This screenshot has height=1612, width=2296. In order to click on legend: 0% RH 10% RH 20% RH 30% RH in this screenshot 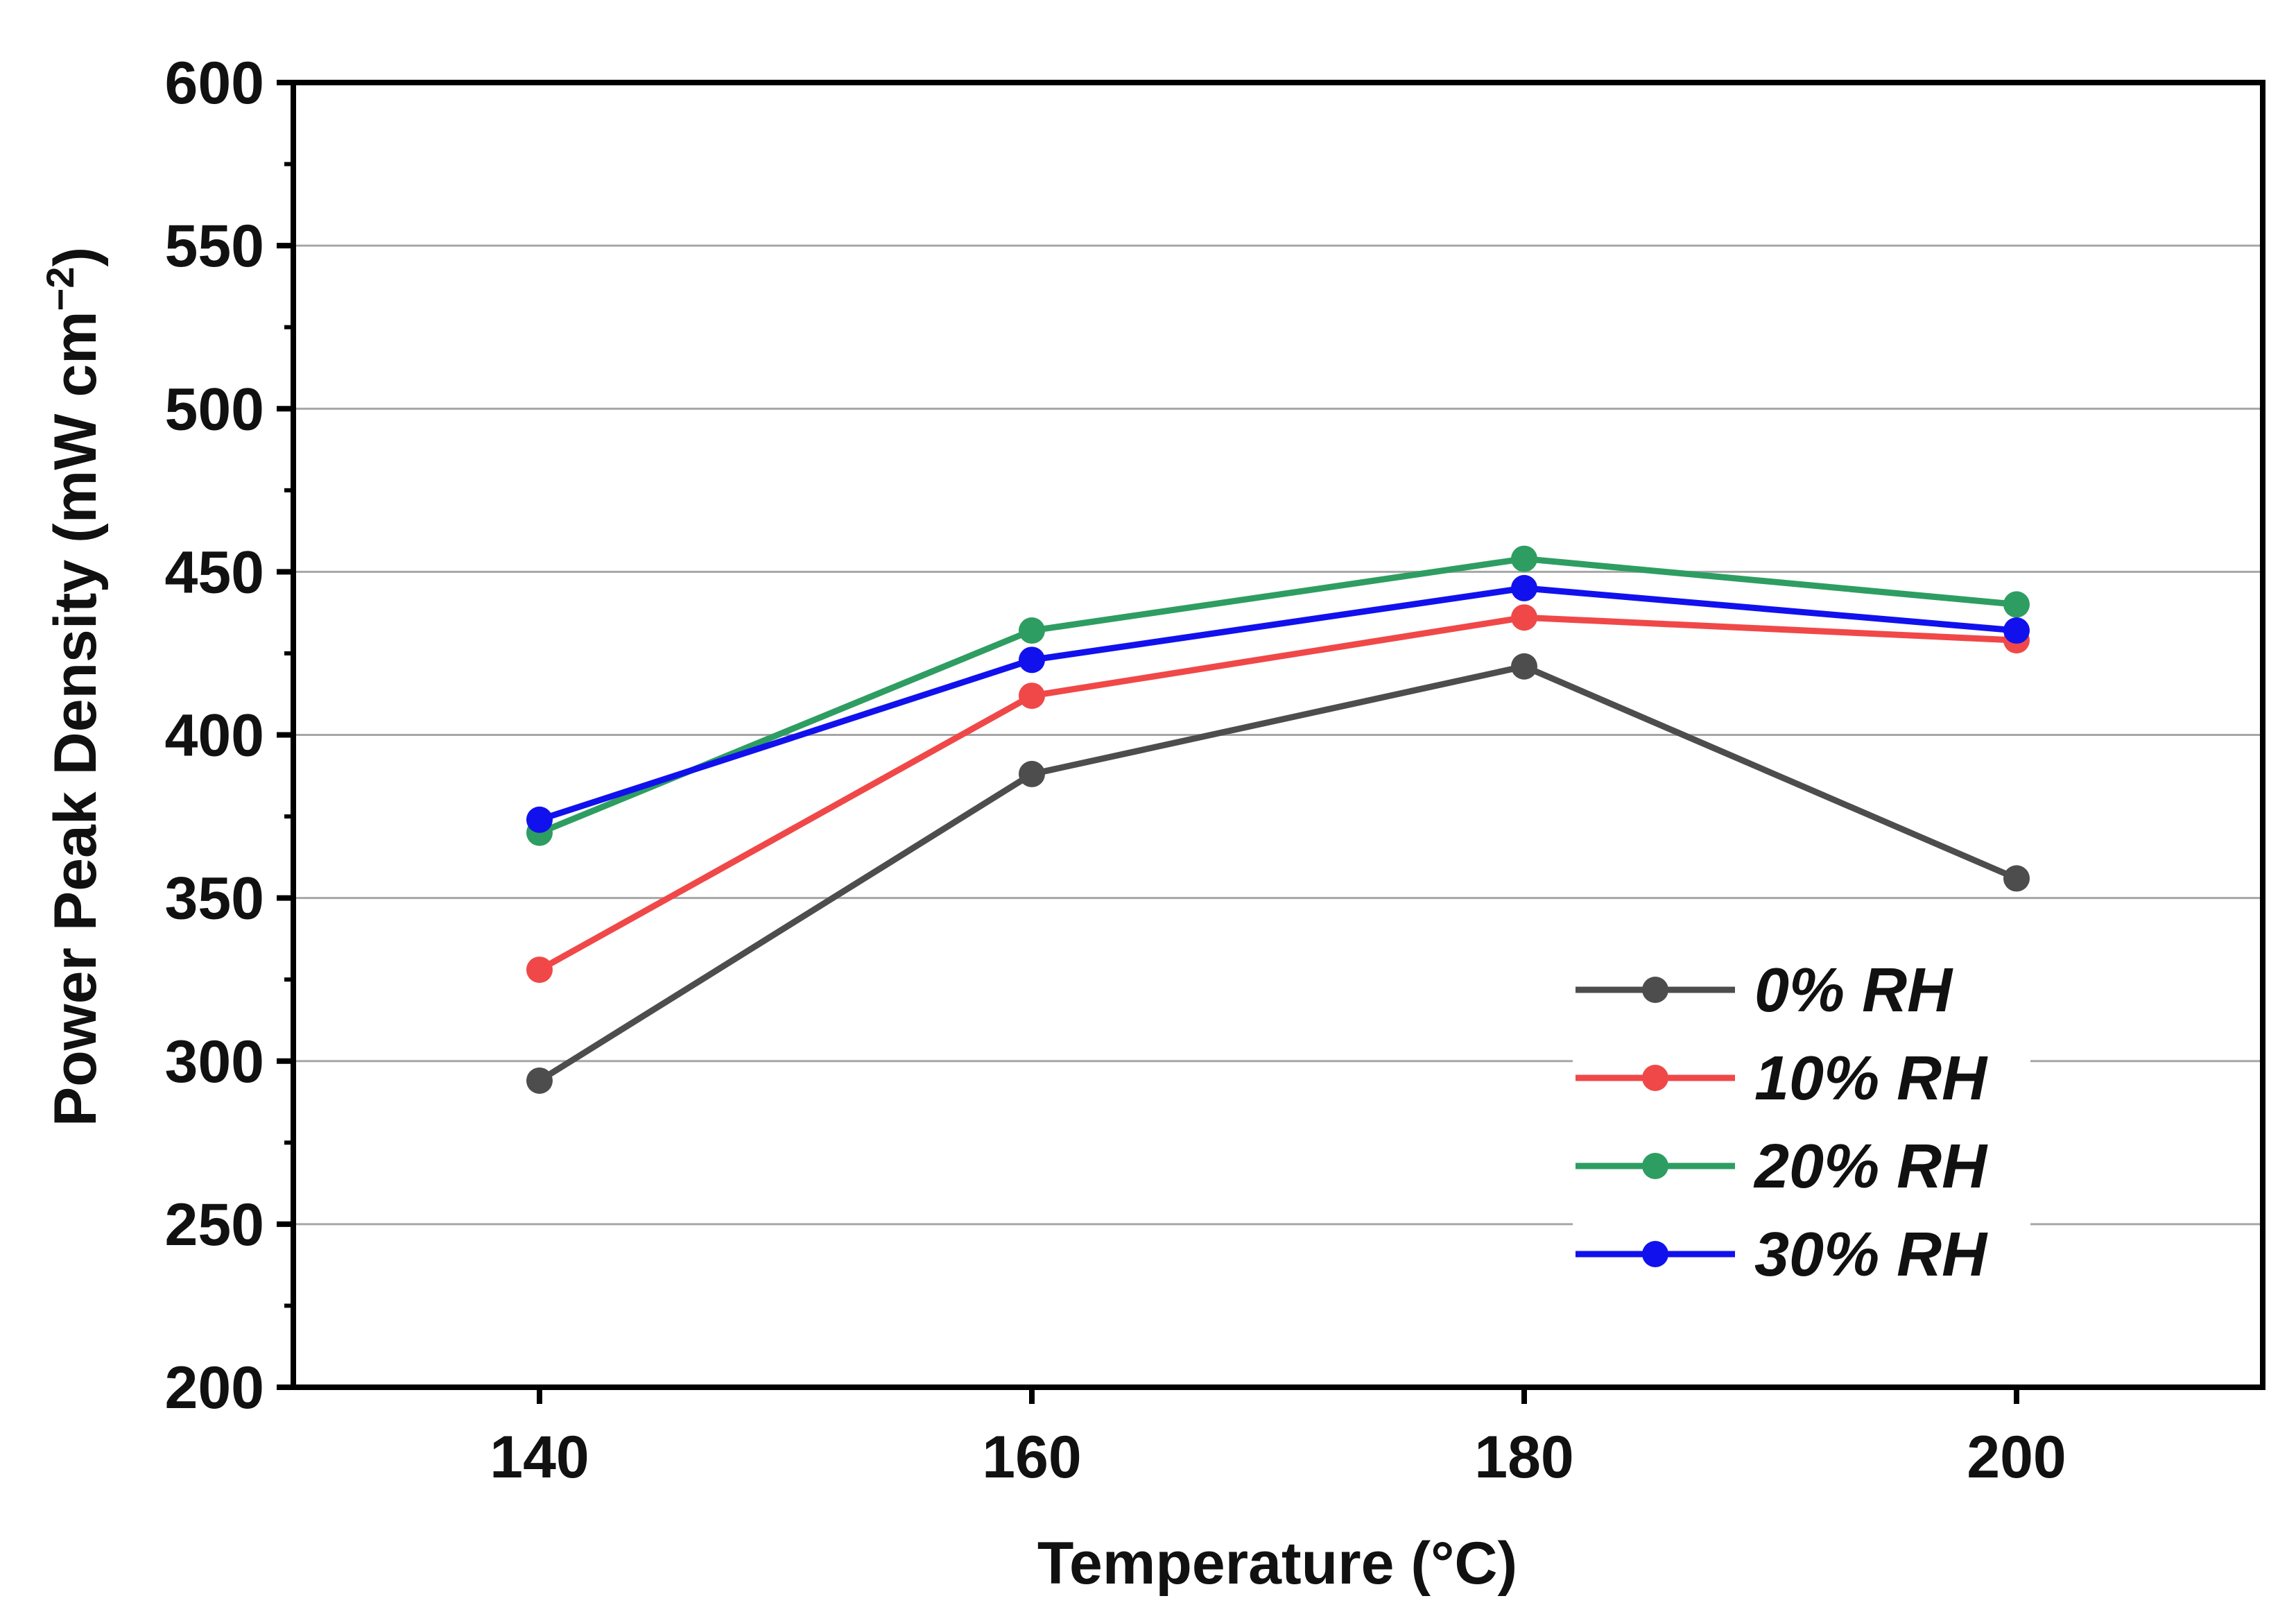, I will do `click(1801, 1120)`.